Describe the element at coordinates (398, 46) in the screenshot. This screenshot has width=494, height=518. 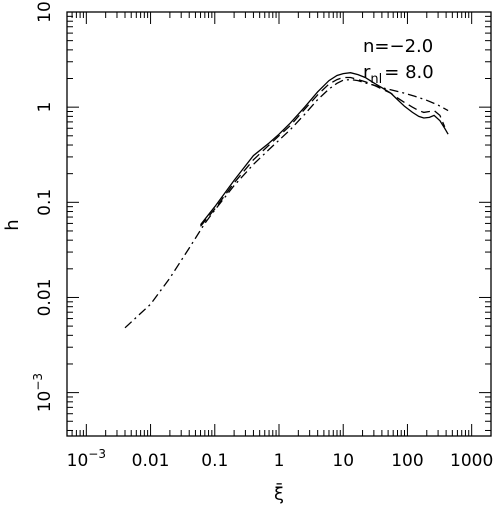
I see `annotation-n: n=−2.0` at that location.